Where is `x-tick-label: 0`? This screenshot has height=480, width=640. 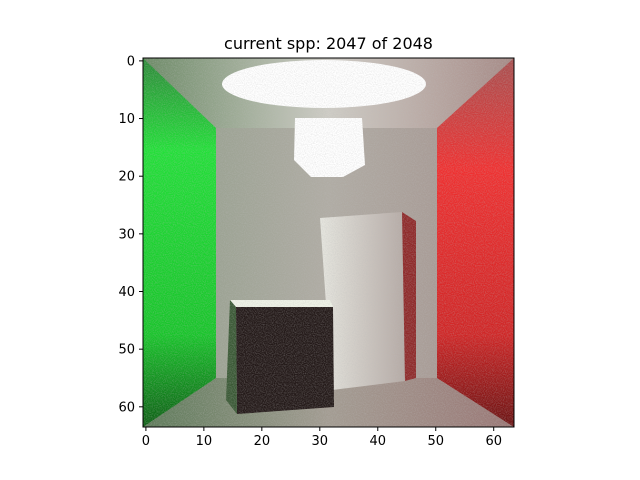 x-tick-label: 0 is located at coordinates (146, 441).